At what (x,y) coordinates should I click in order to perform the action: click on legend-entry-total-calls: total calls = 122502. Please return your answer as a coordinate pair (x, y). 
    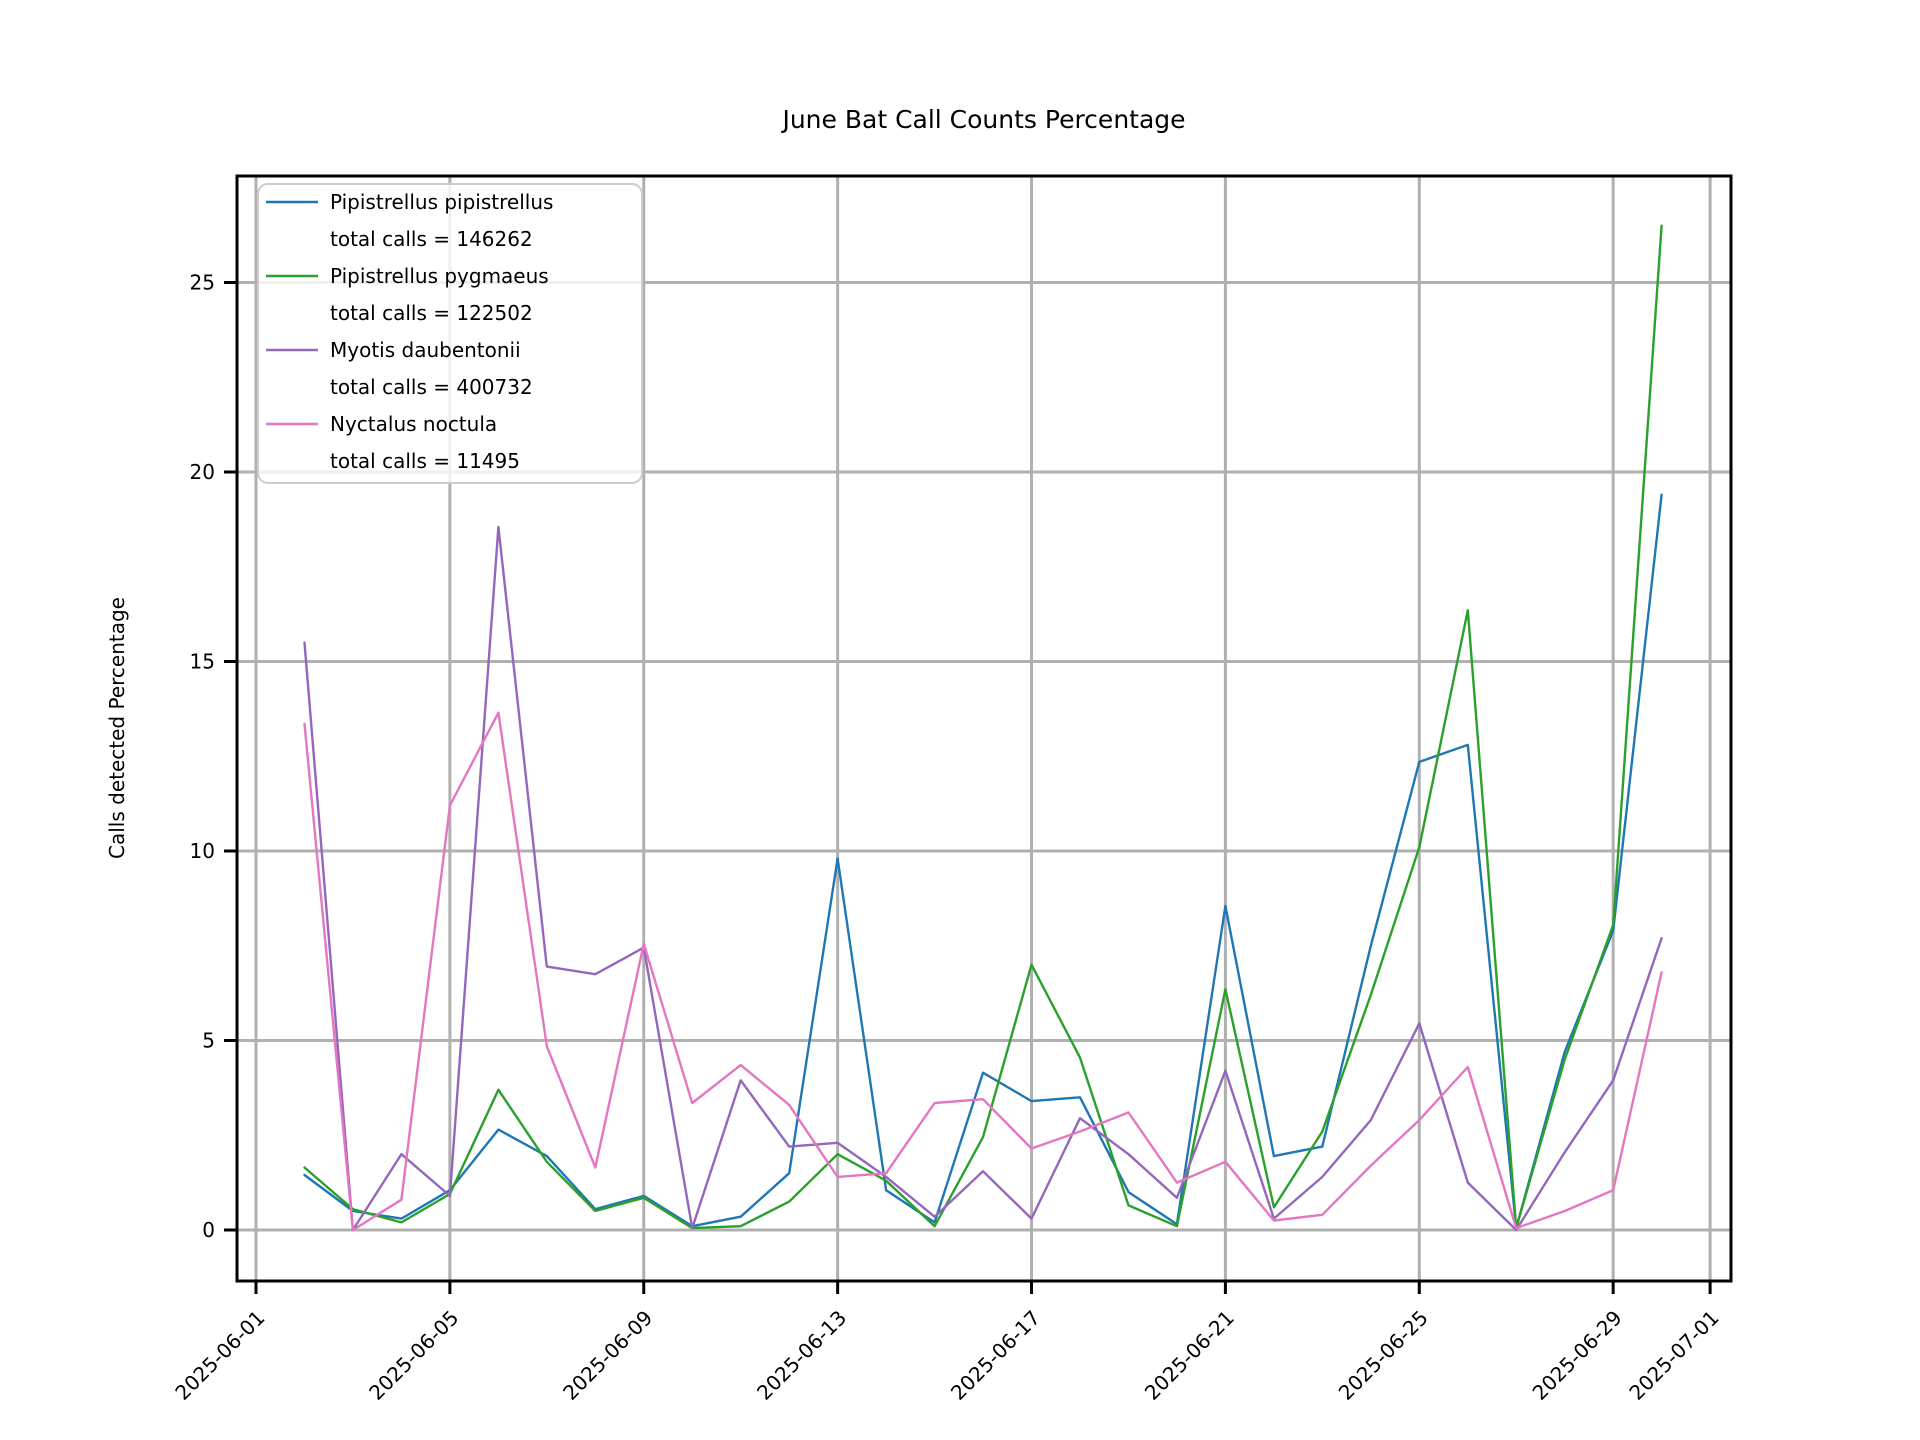
    Looking at the image, I should click on (431, 313).